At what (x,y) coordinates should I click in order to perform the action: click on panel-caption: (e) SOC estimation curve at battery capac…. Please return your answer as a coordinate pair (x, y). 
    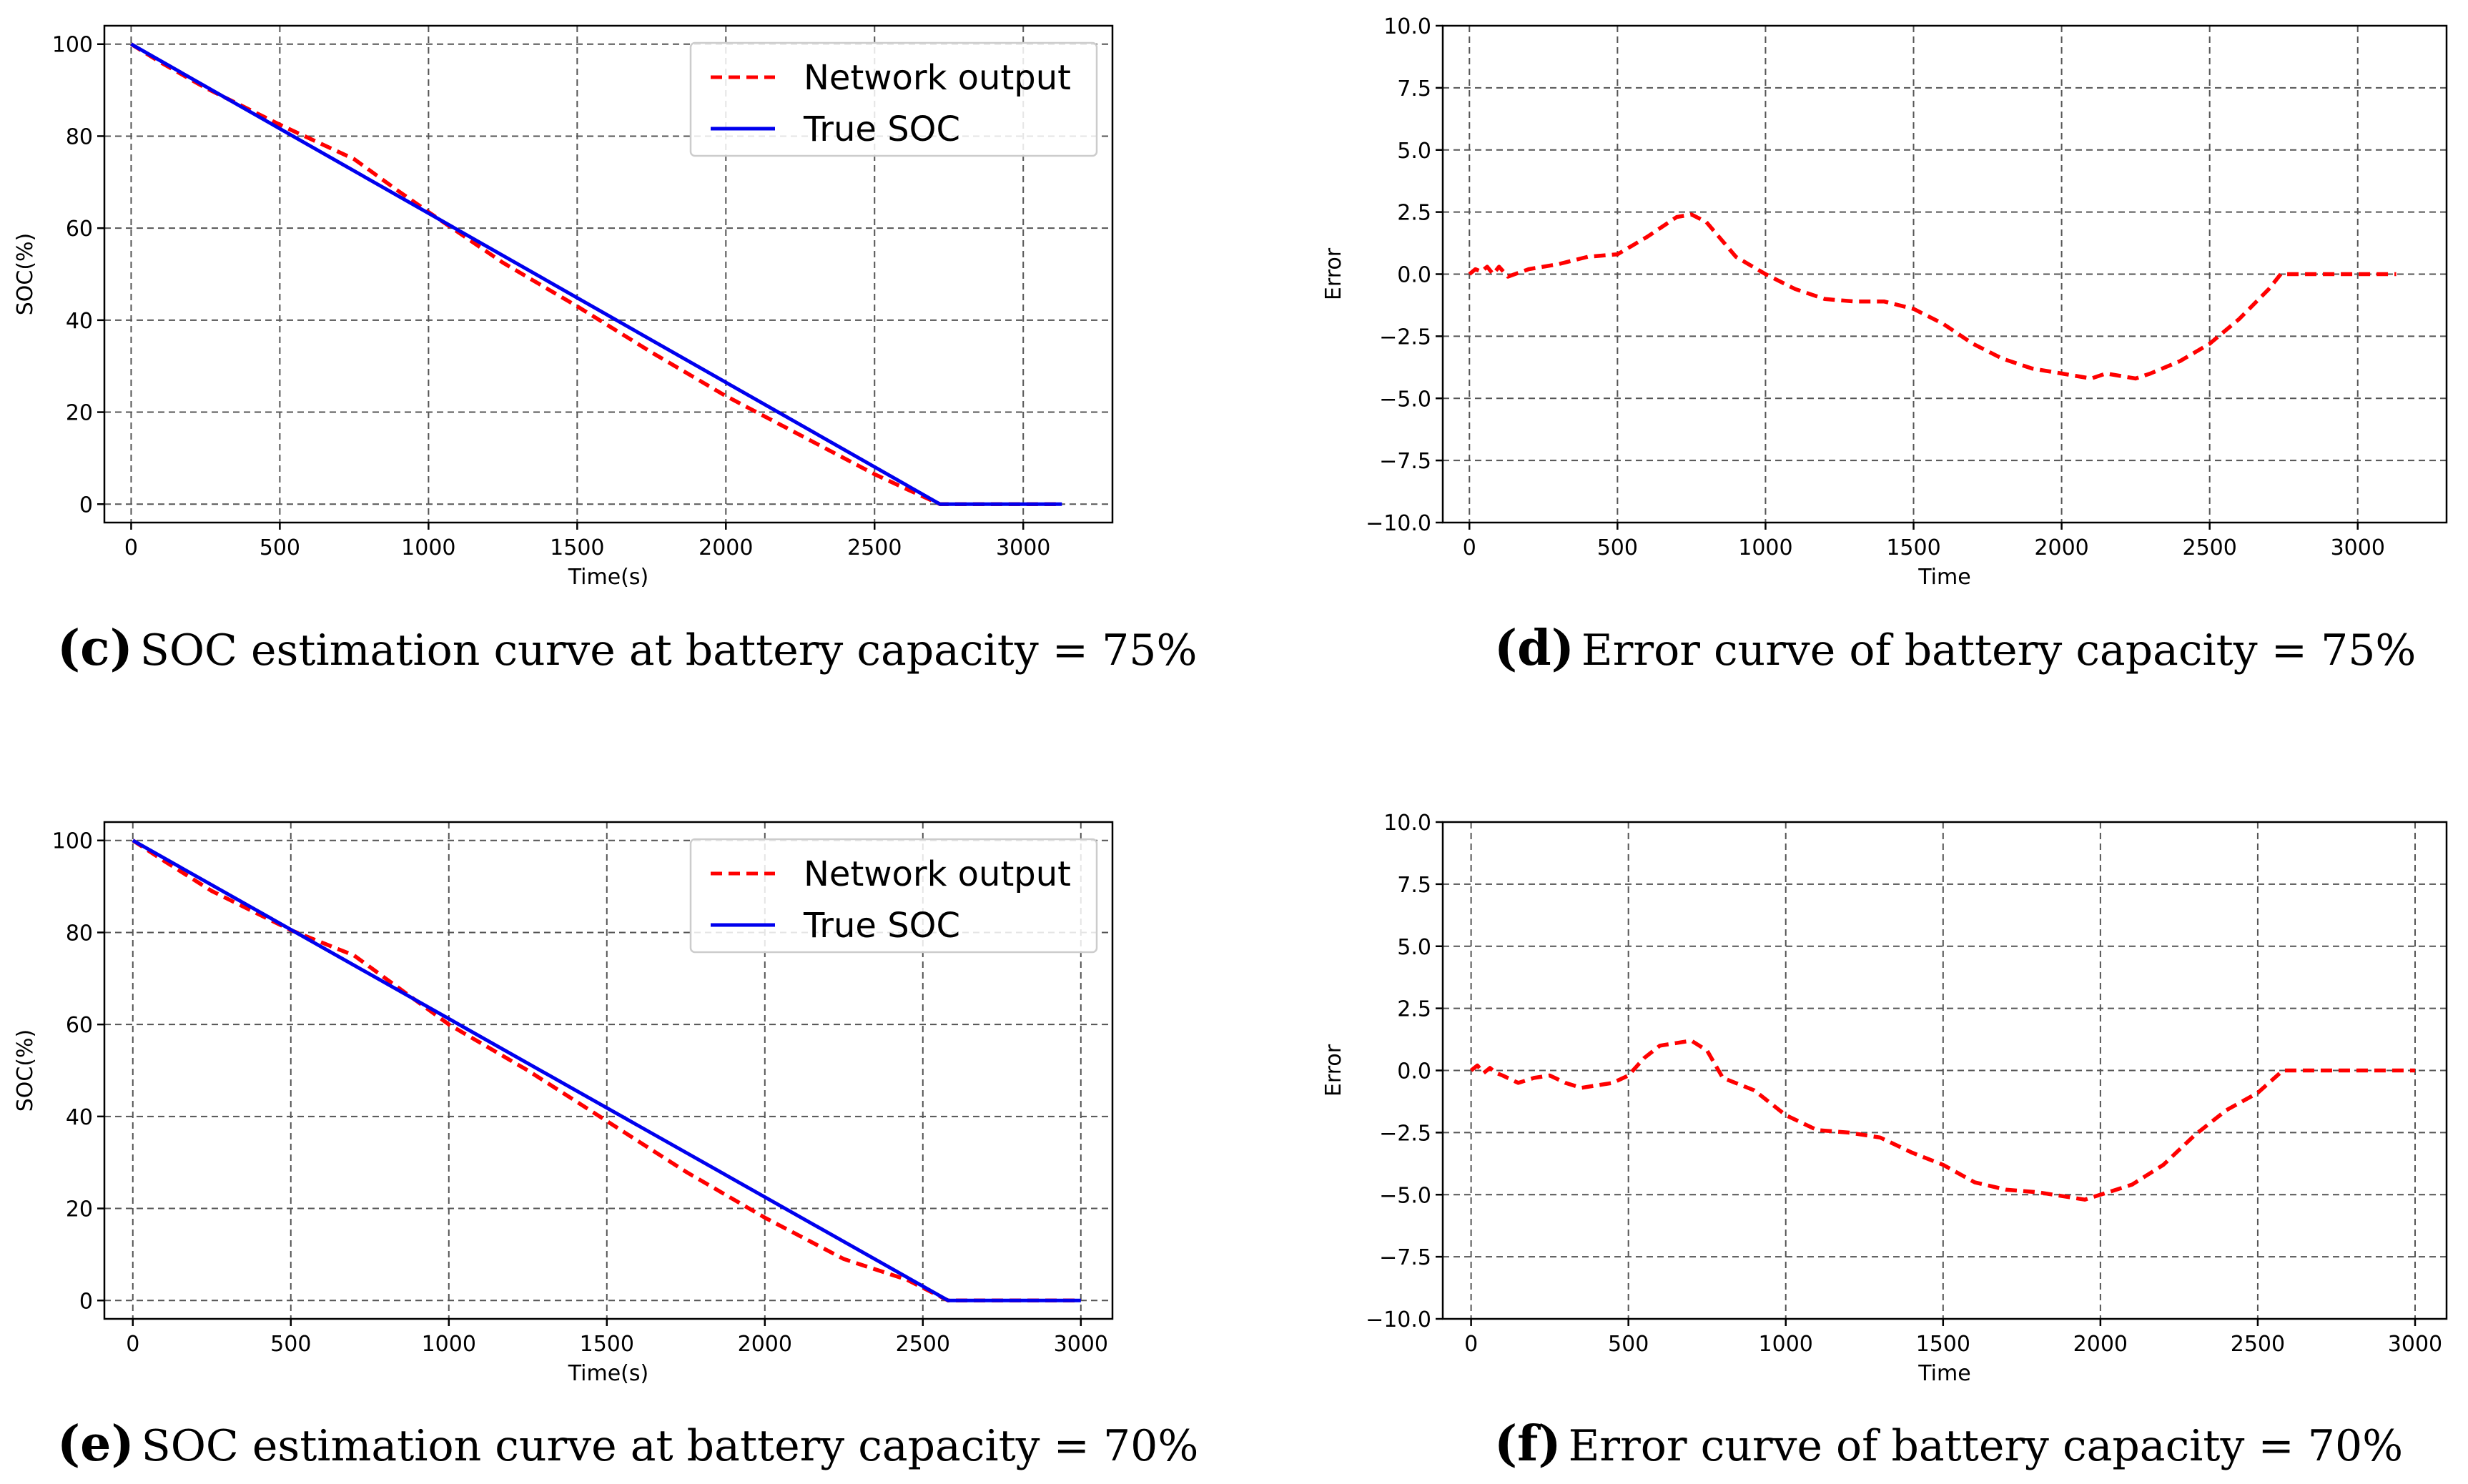
    Looking at the image, I should click on (628, 1444).